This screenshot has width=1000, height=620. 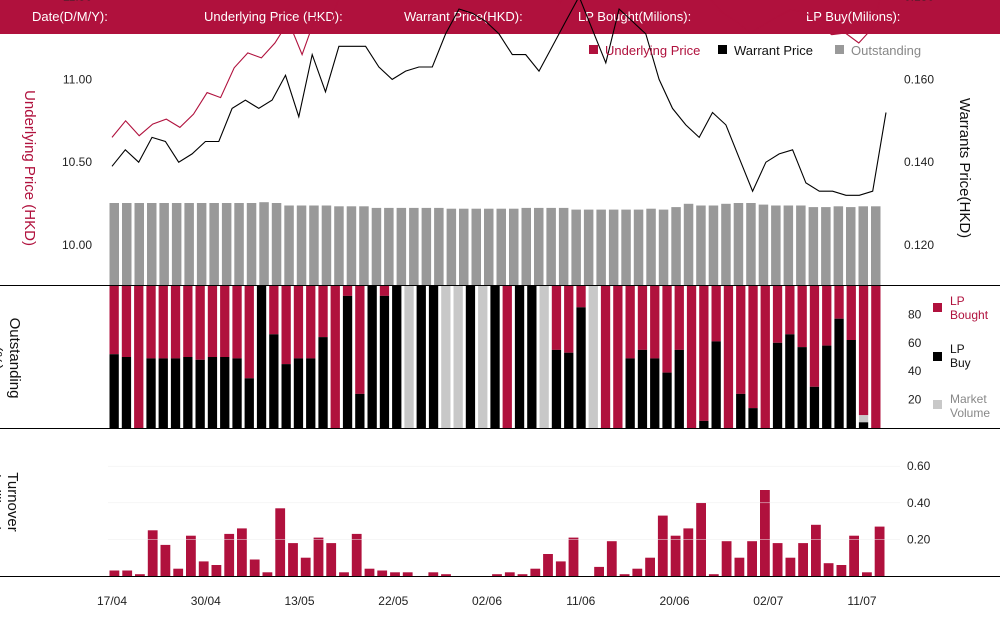 What do you see at coordinates (863, 419) in the screenshot?
I see `market-volume-bar` at bounding box center [863, 419].